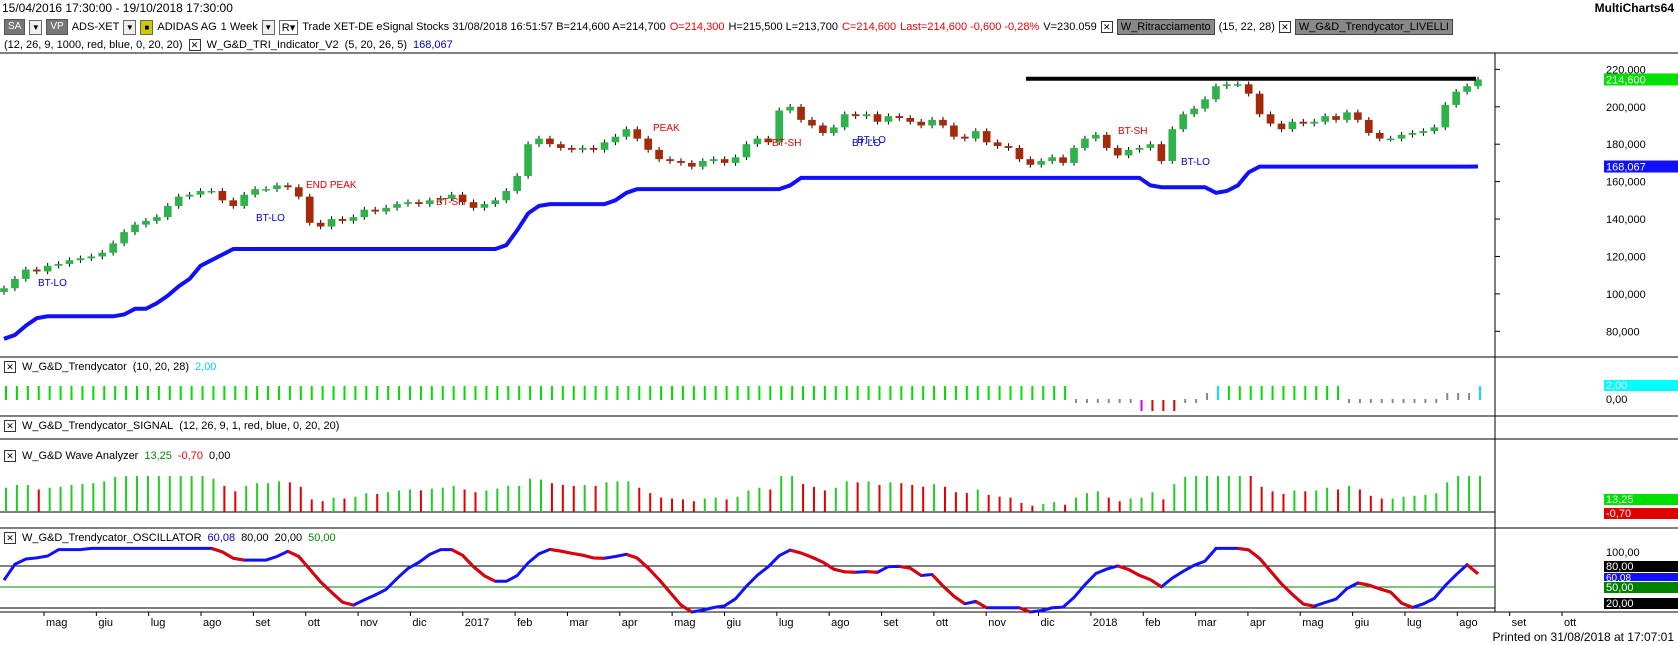 Image resolution: width=1678 pixels, height=645 pixels. I want to click on trendycator-name: W_G&D_Trendycator, so click(74, 367).